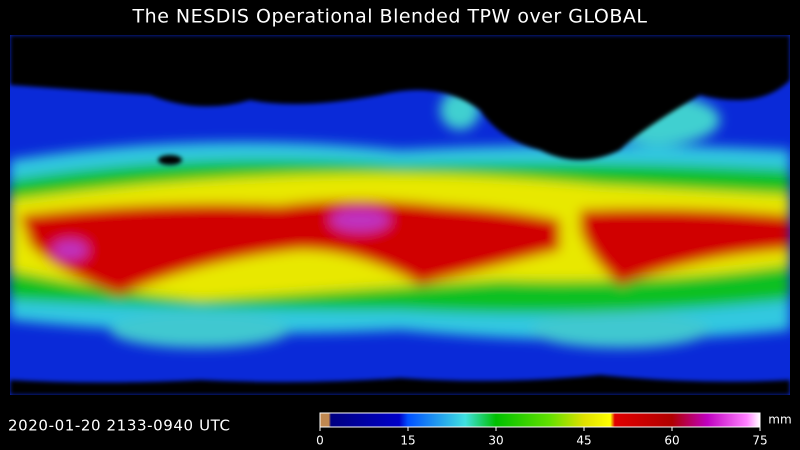  I want to click on colorbar-ticks: 0 15 30 45 60 75, so click(542, 437).